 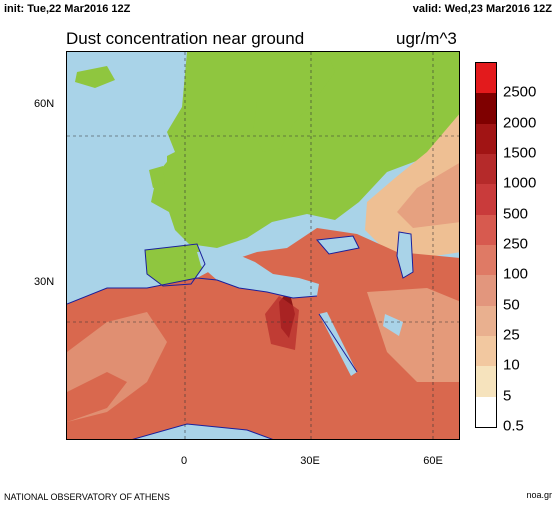 I want to click on persian-gulf, so click(x=393, y=325).